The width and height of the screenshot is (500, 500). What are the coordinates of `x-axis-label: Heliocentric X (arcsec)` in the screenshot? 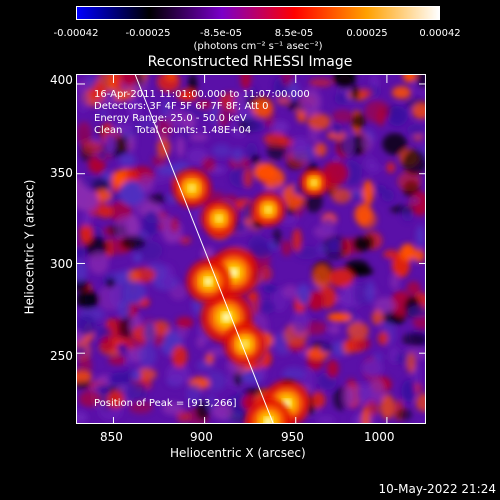 It's located at (238, 453).